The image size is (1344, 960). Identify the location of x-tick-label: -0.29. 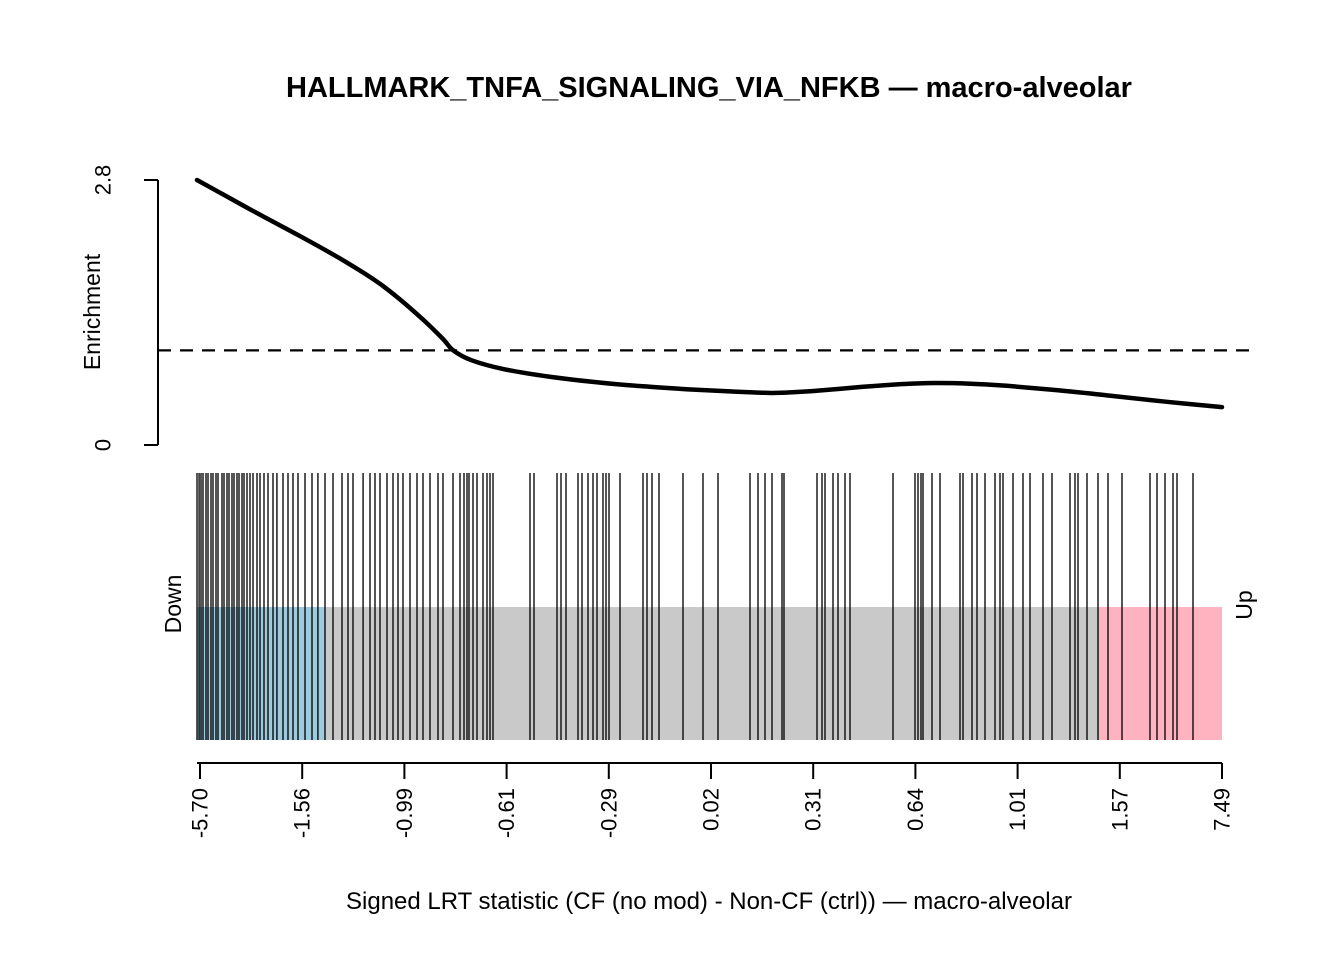
(608, 813).